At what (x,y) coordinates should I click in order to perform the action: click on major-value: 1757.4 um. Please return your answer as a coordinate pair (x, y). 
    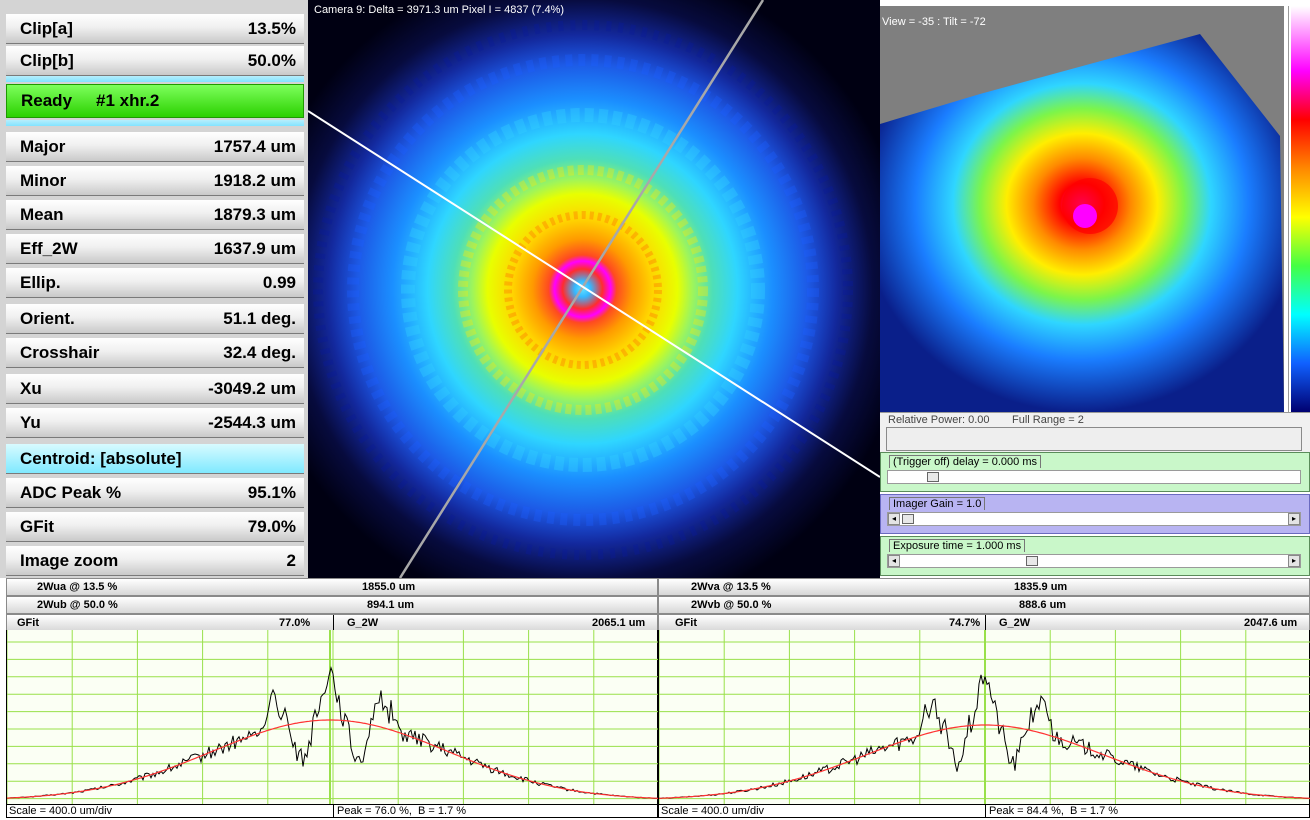
    Looking at the image, I should click on (254, 146).